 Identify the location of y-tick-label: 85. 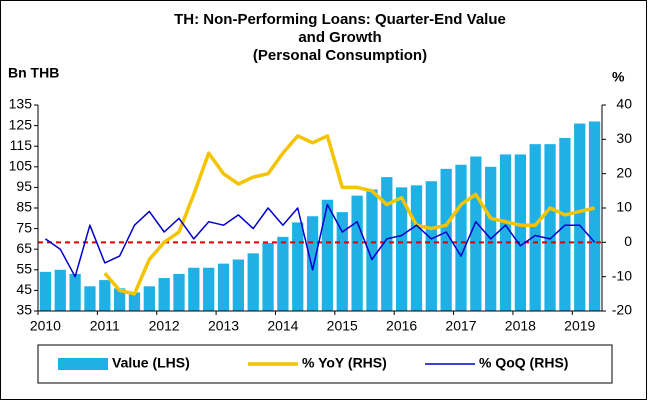
(24, 207).